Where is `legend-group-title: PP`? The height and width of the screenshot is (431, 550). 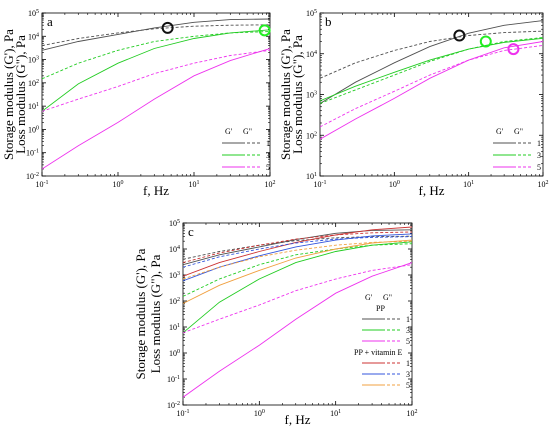 legend-group-title: PP is located at coordinates (380, 308).